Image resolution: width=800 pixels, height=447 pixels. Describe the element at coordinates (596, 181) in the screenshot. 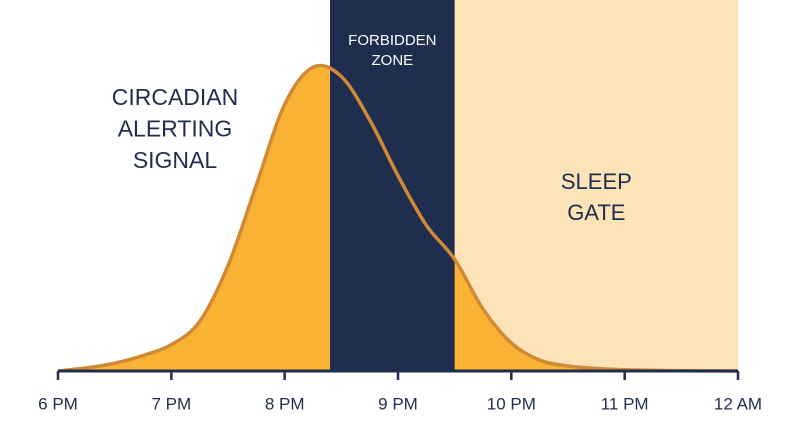

I see `region-label: SLEEP` at that location.